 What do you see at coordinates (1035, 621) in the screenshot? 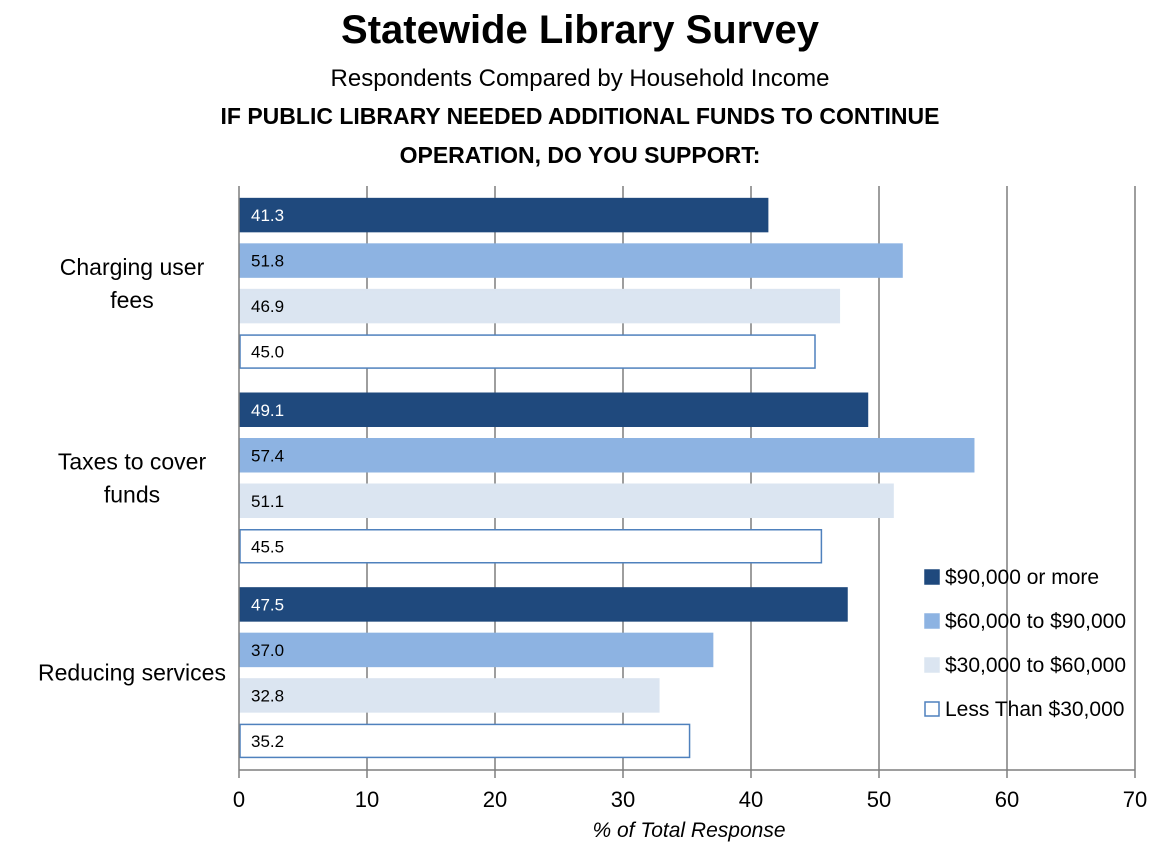
I see `legend-label: $60,000 to $90,000` at bounding box center [1035, 621].